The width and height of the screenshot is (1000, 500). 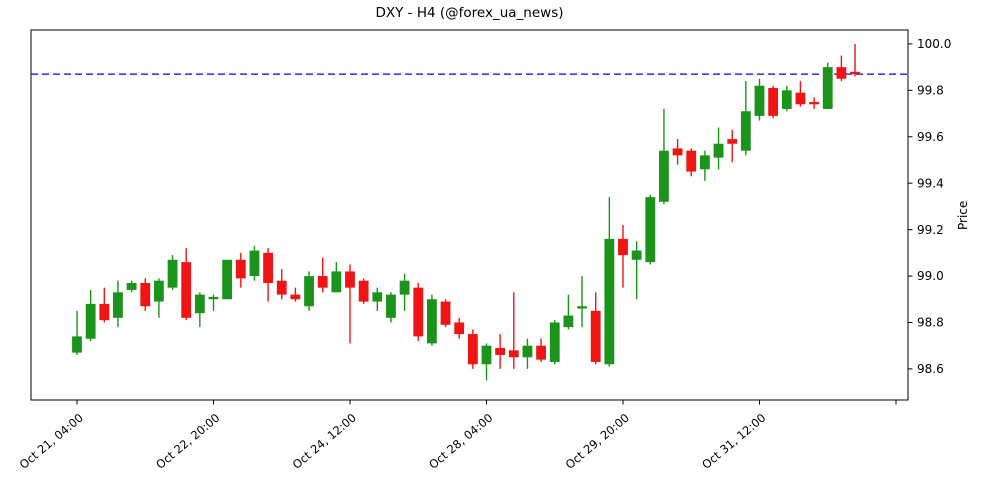 What do you see at coordinates (930, 323) in the screenshot?
I see `y-tick-label: 98.8` at bounding box center [930, 323].